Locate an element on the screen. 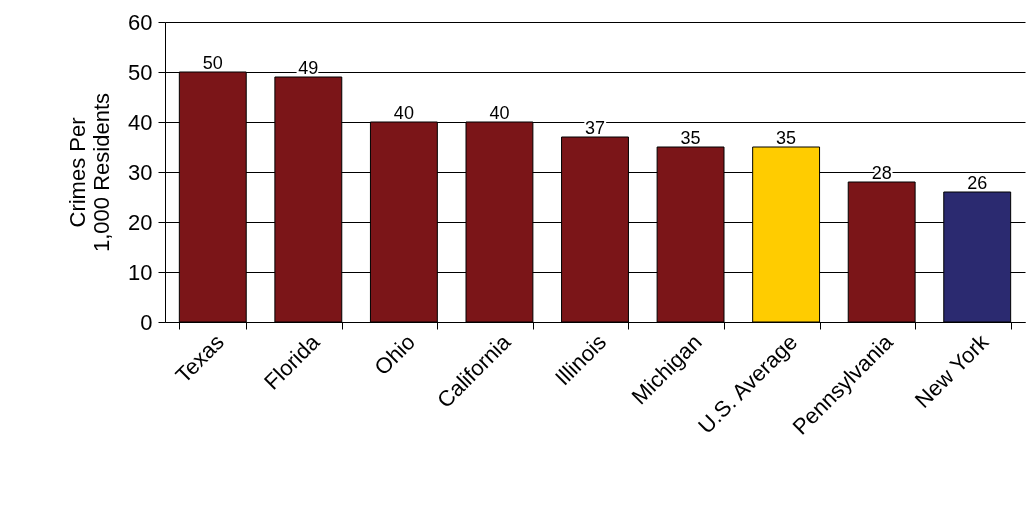  y-tick-label: 0 is located at coordinates (146, 322).